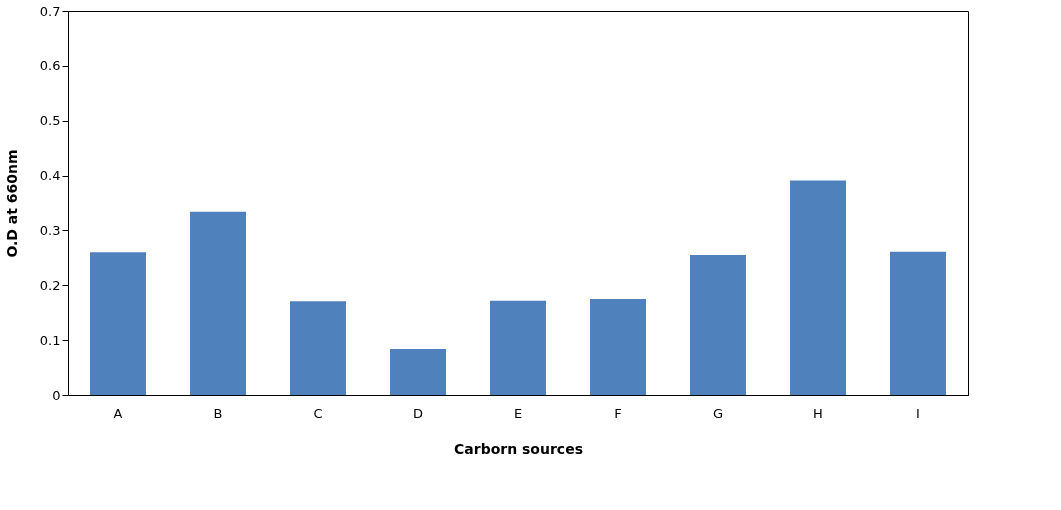 This screenshot has width=1061, height=510. What do you see at coordinates (50, 121) in the screenshot?
I see `y-tick-label: 0.5` at bounding box center [50, 121].